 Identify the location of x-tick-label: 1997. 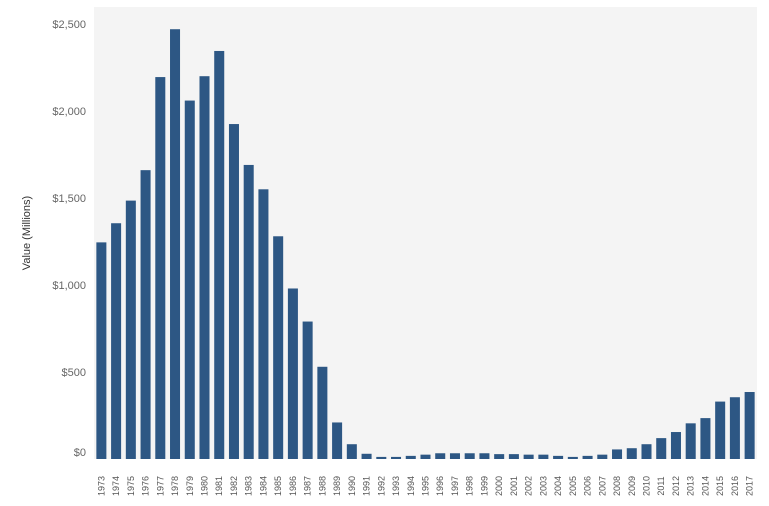
(455, 486).